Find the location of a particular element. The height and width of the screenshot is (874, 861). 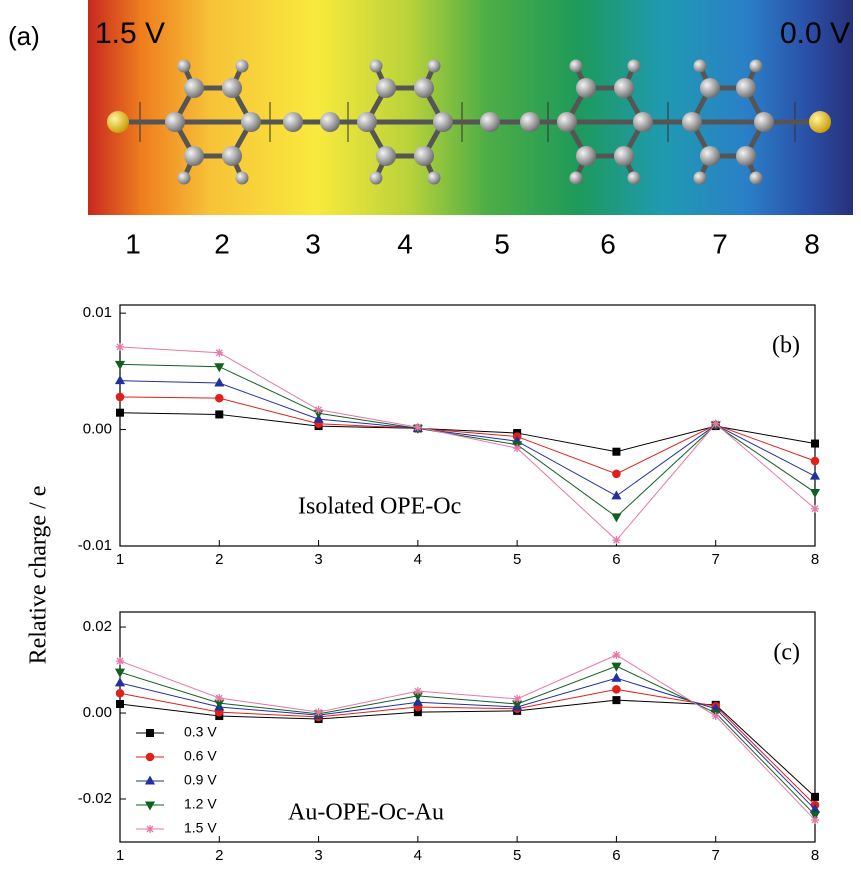

position-label: 4 is located at coordinates (405, 243).